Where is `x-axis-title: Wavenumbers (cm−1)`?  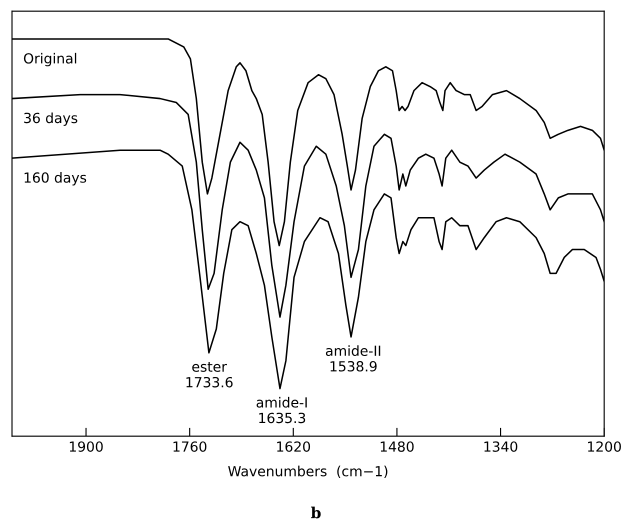 x-axis-title: Wavenumbers (cm−1) is located at coordinates (308, 472).